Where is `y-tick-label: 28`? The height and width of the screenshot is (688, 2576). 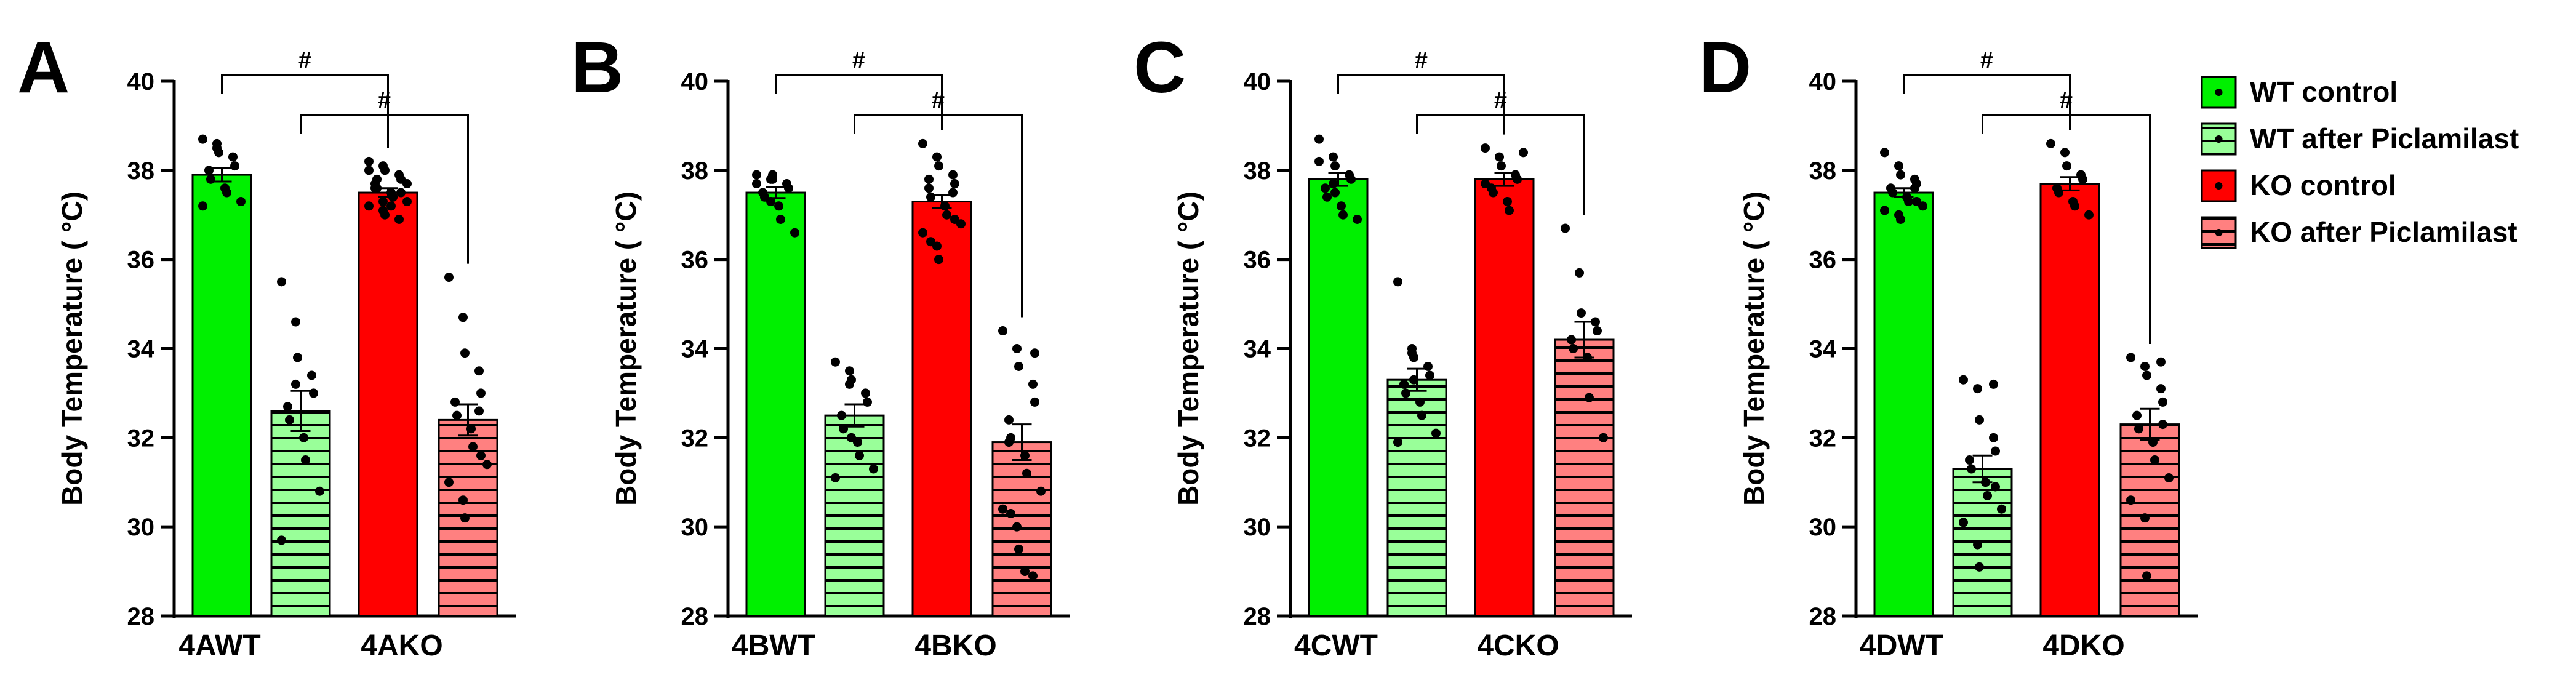 y-tick-label: 28 is located at coordinates (695, 616).